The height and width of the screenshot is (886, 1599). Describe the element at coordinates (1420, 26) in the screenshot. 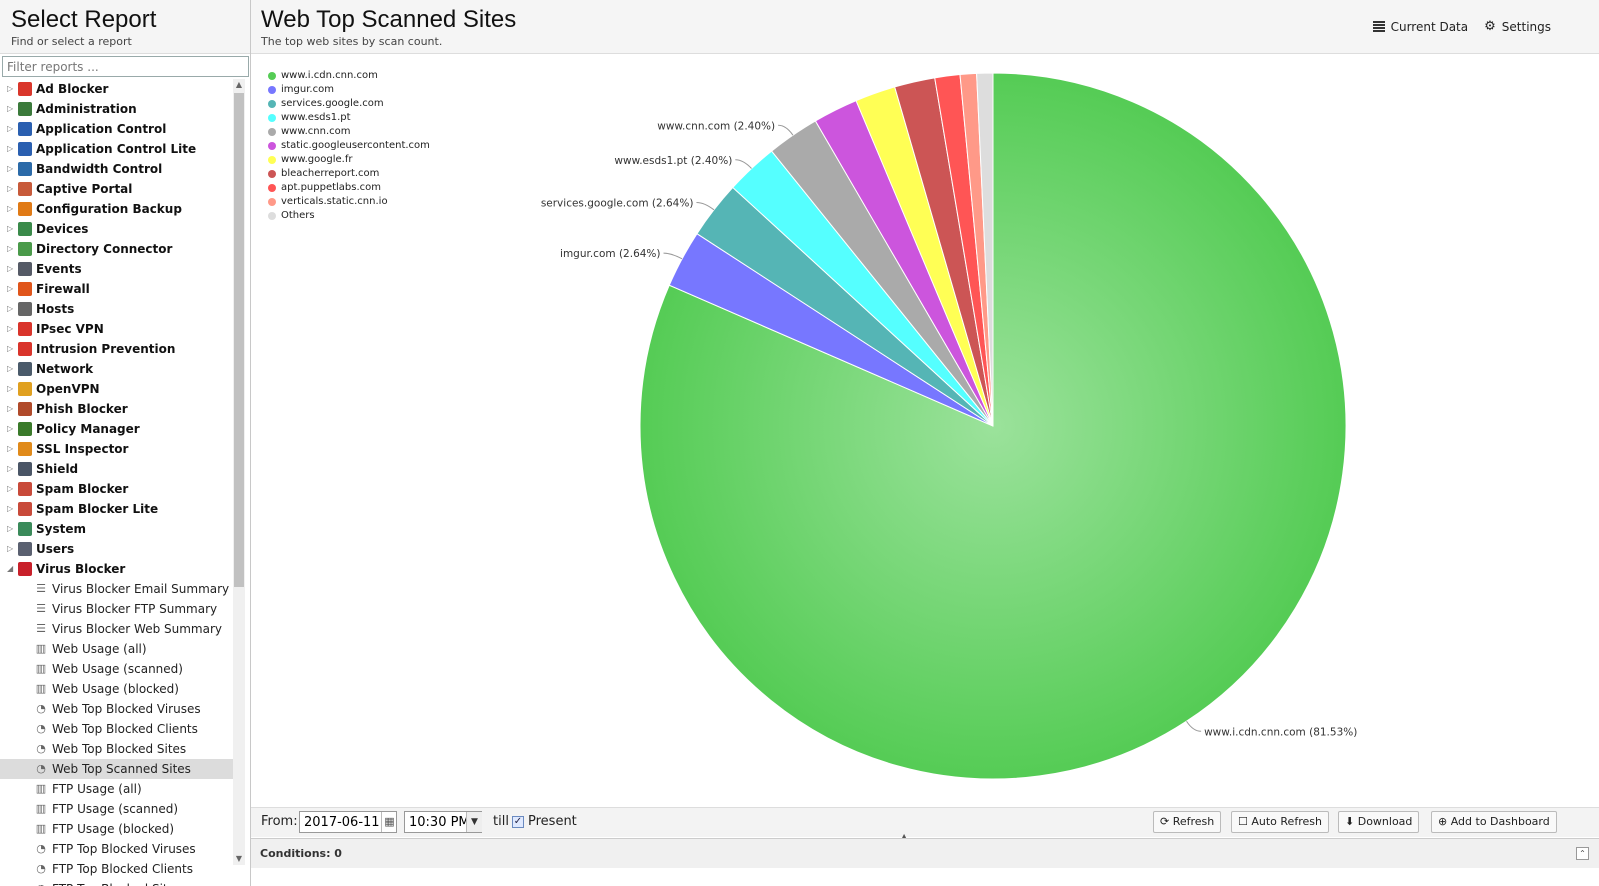

I see `current-data-button: Current Data` at that location.